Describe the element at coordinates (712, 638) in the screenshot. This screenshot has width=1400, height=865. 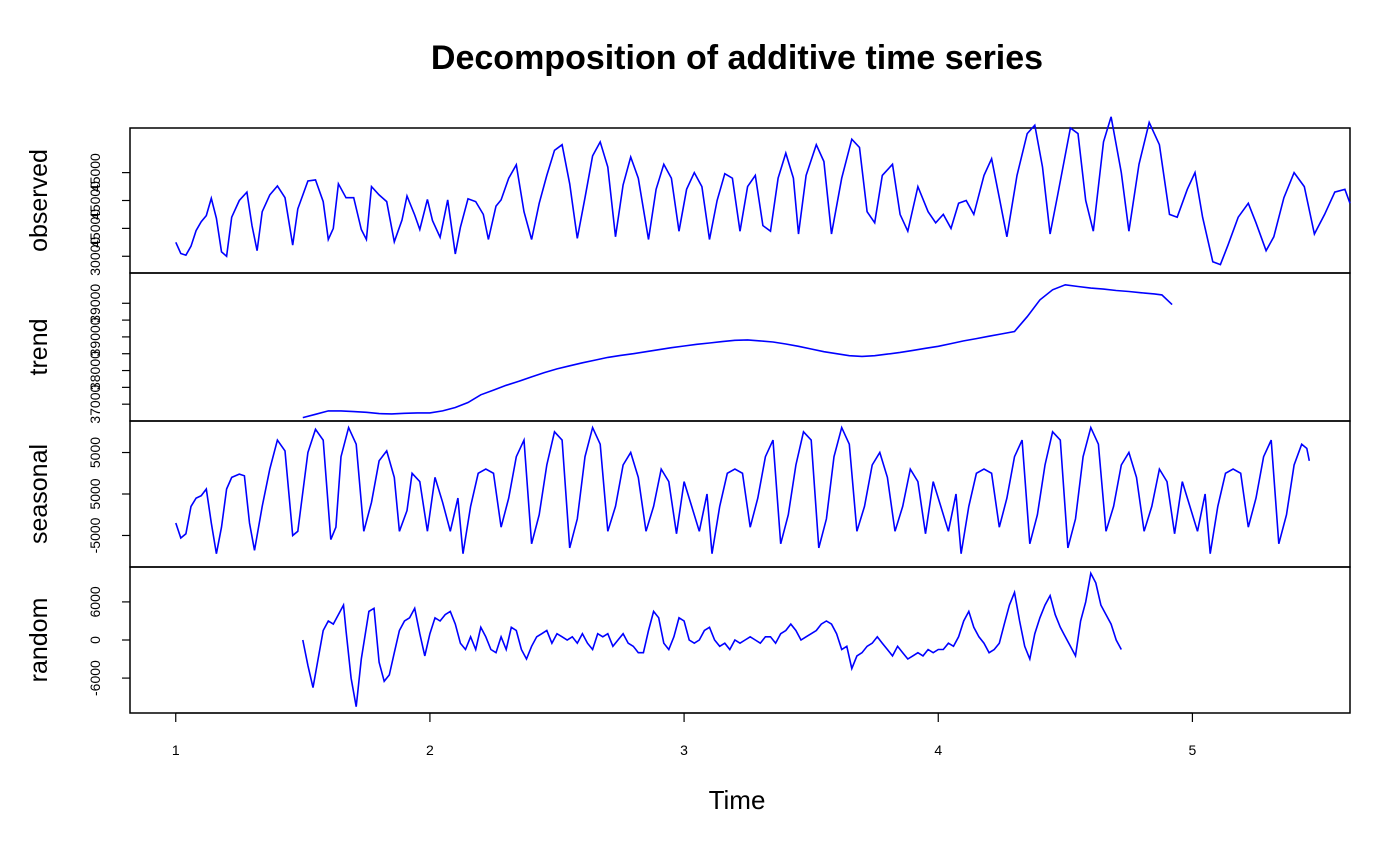
I see `series-line-random` at that location.